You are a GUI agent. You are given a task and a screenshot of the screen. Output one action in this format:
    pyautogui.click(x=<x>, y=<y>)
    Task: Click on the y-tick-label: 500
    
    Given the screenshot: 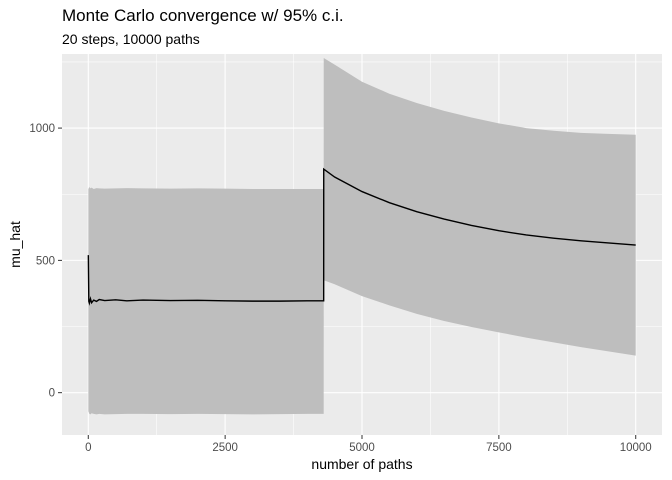 What is the action you would take?
    pyautogui.click(x=45, y=261)
    